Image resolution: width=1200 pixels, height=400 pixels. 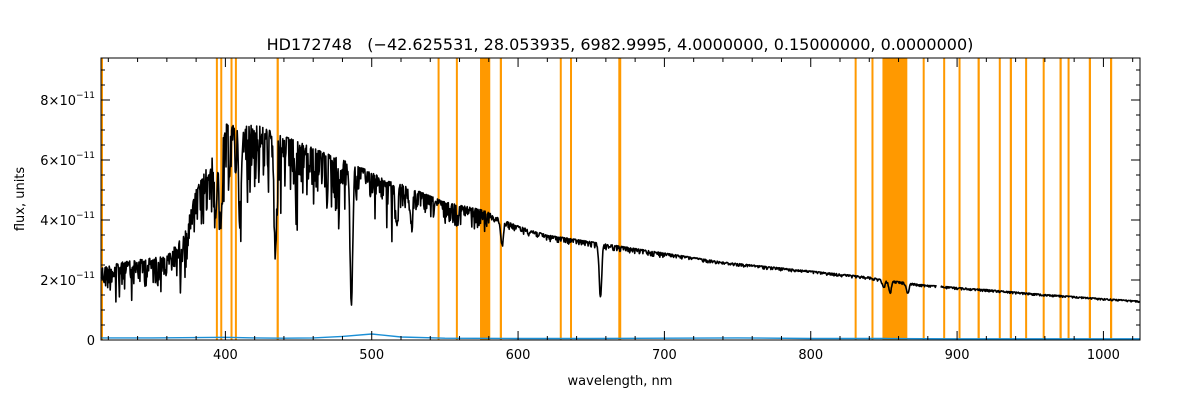 I want to click on y-tick-label: 8×10⁻¹¹, so click(x=67, y=100).